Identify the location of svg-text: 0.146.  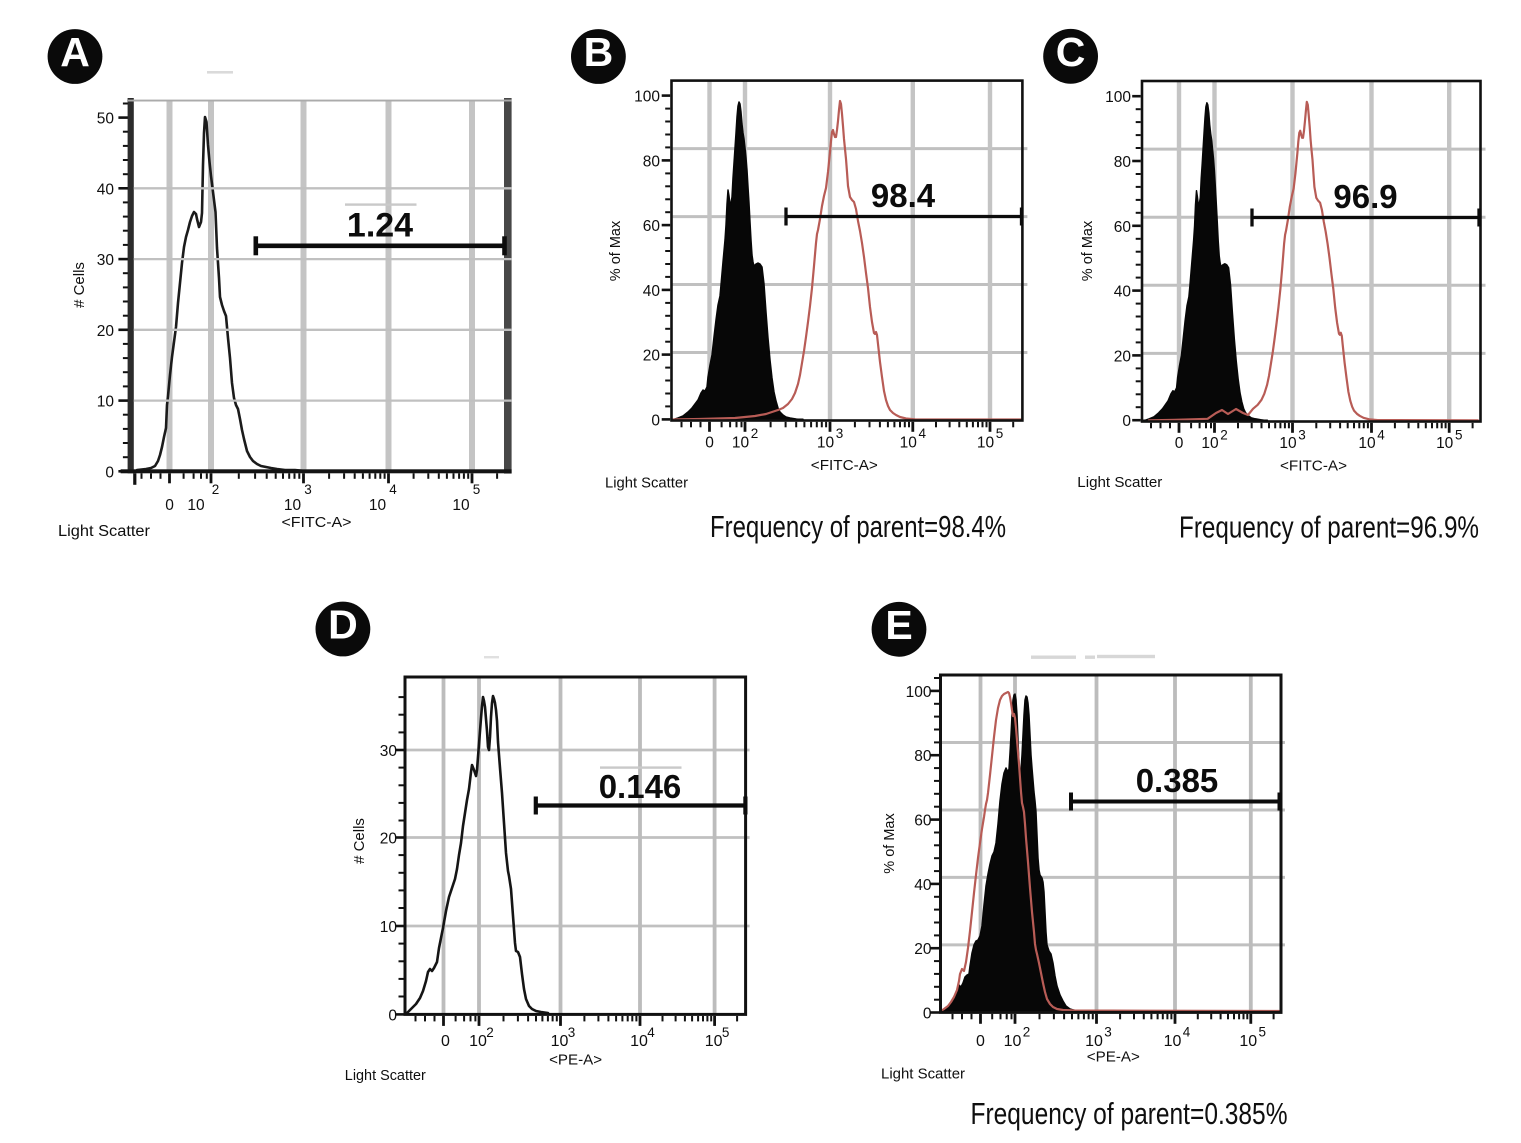
(640, 786).